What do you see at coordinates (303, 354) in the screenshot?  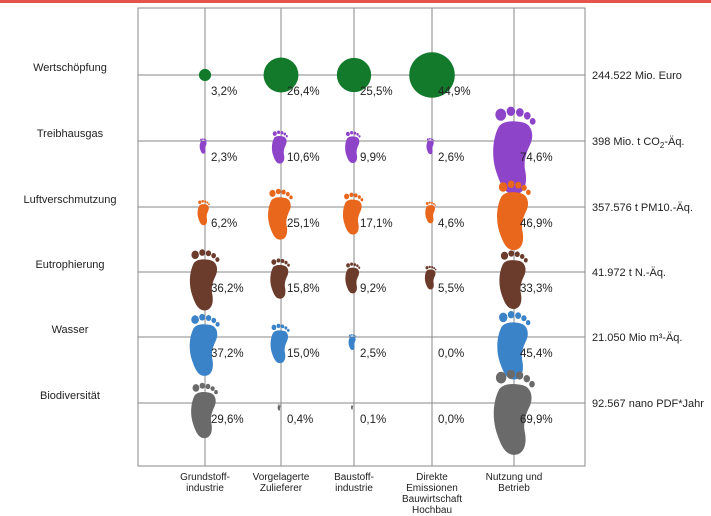 I see `value-label: 15,0%` at bounding box center [303, 354].